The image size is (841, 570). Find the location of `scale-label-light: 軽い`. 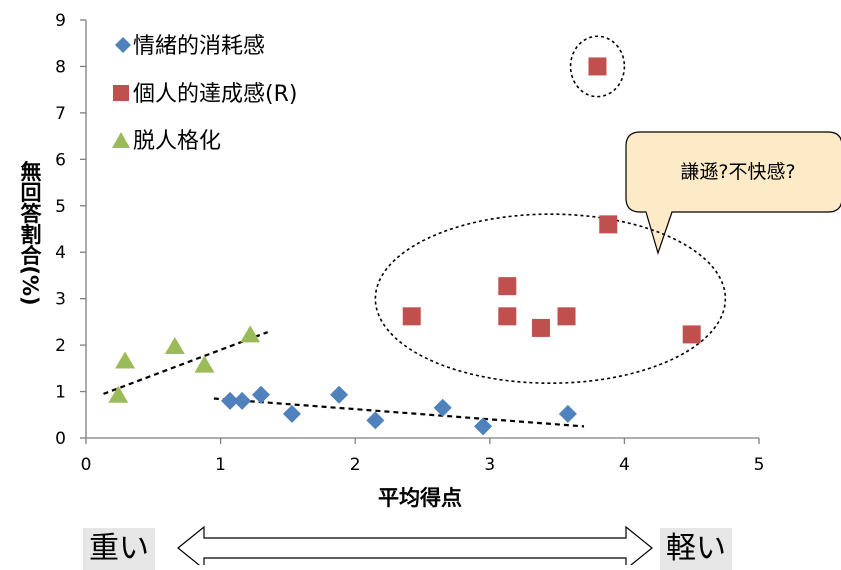

scale-label-light: 軽い is located at coordinates (696, 549).